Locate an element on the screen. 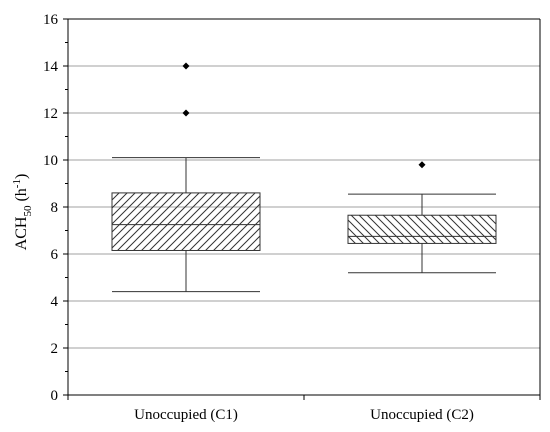 The width and height of the screenshot is (550, 432). y-axis-title-unit-open: (h is located at coordinates (21, 196).